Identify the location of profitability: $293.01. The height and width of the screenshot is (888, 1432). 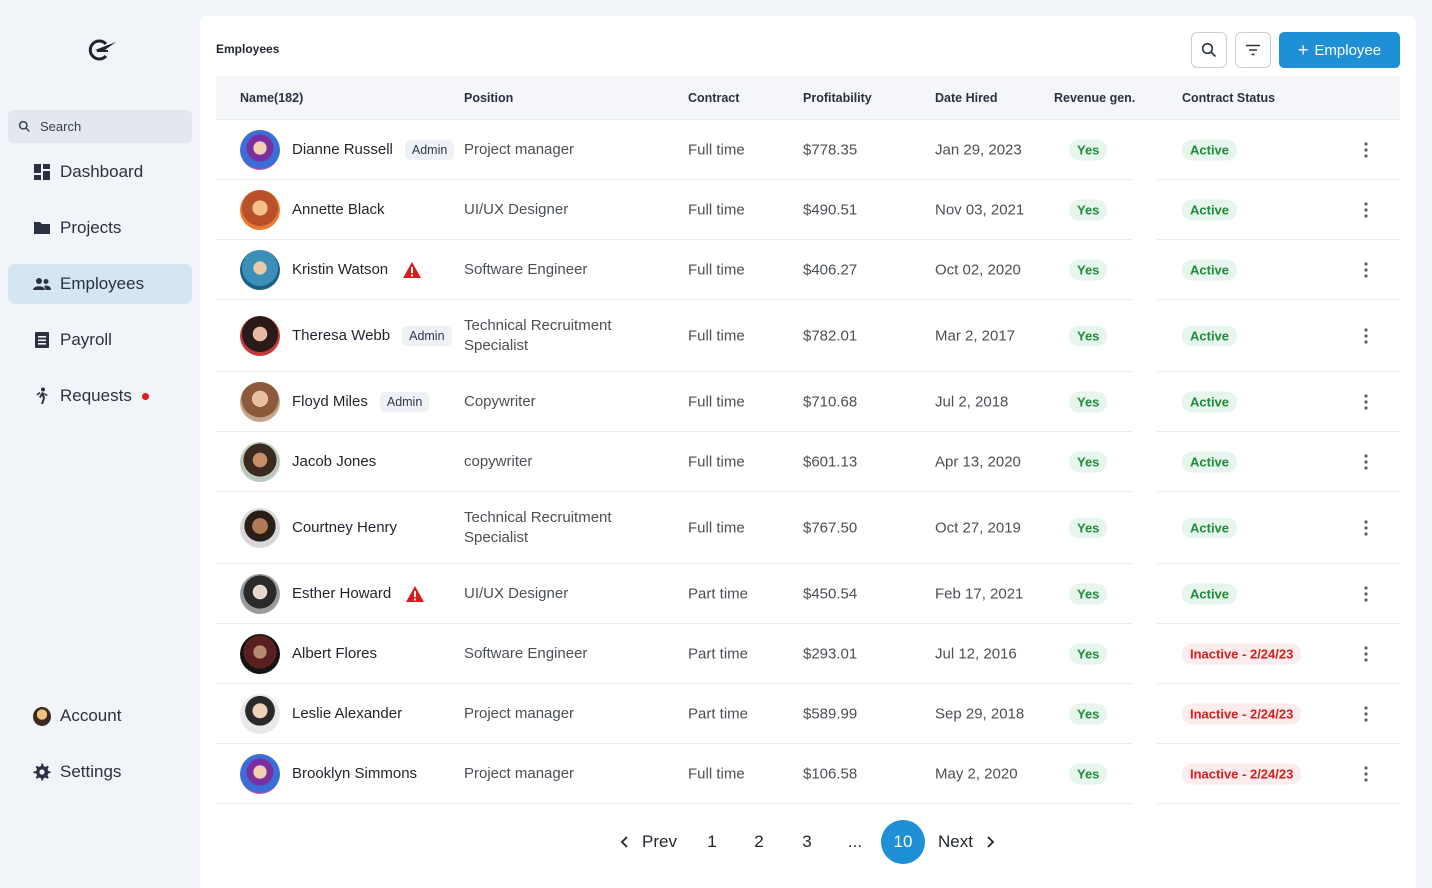
(830, 653).